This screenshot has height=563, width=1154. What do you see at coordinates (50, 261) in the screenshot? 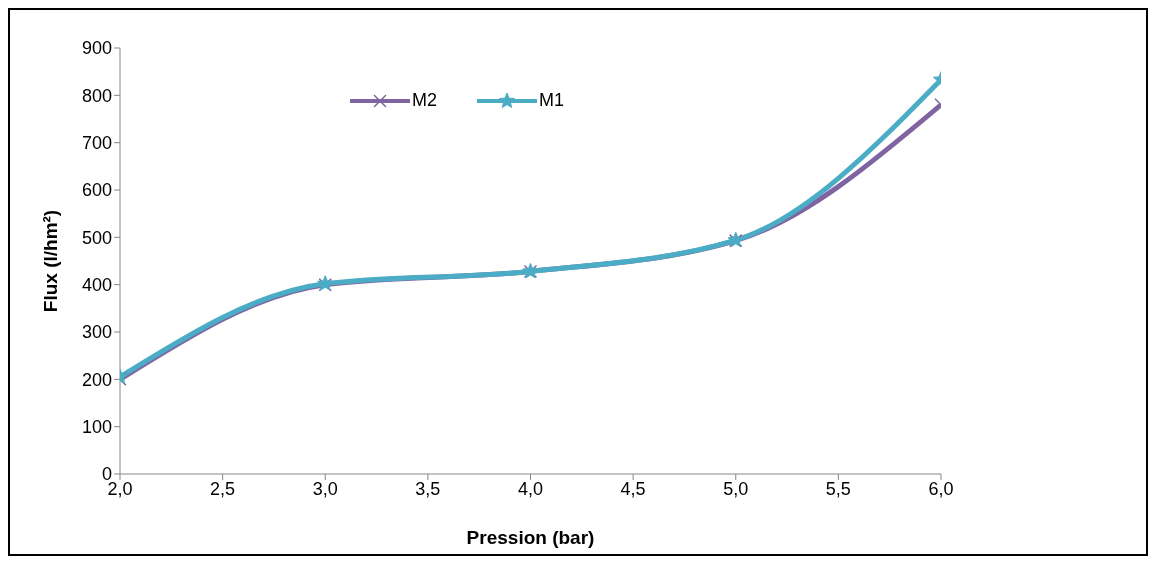
I see `y-axis-title: Flux (l/hm²)` at bounding box center [50, 261].